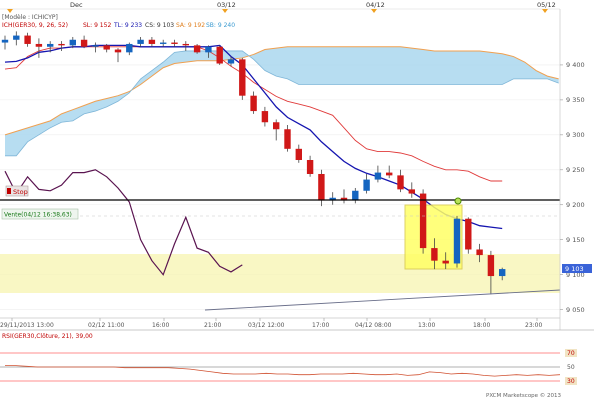 The height and width of the screenshot is (404, 594). Describe the element at coordinates (575, 65) in the screenshot. I see `price-tick-label: 9 400` at that location.